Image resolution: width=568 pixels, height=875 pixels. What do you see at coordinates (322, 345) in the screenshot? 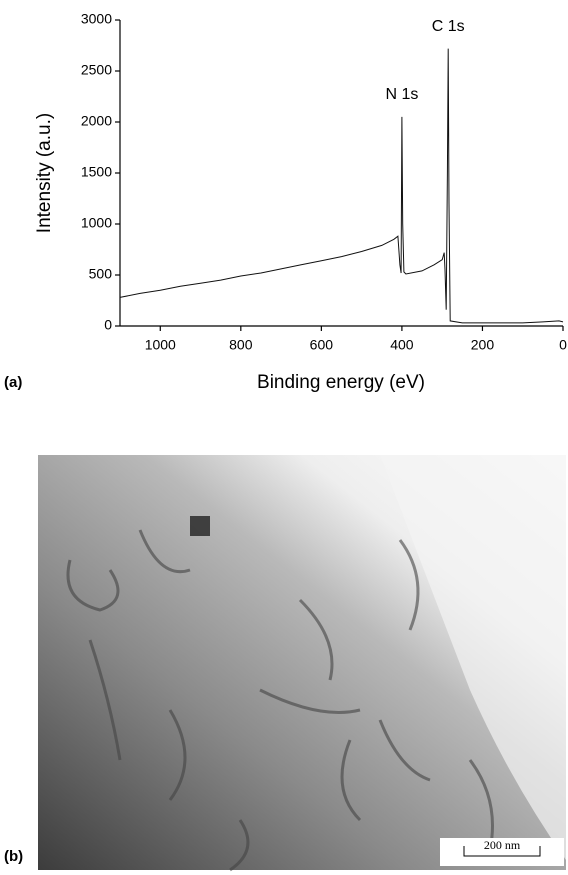
I see `x-tick-label: 600` at bounding box center [322, 345].